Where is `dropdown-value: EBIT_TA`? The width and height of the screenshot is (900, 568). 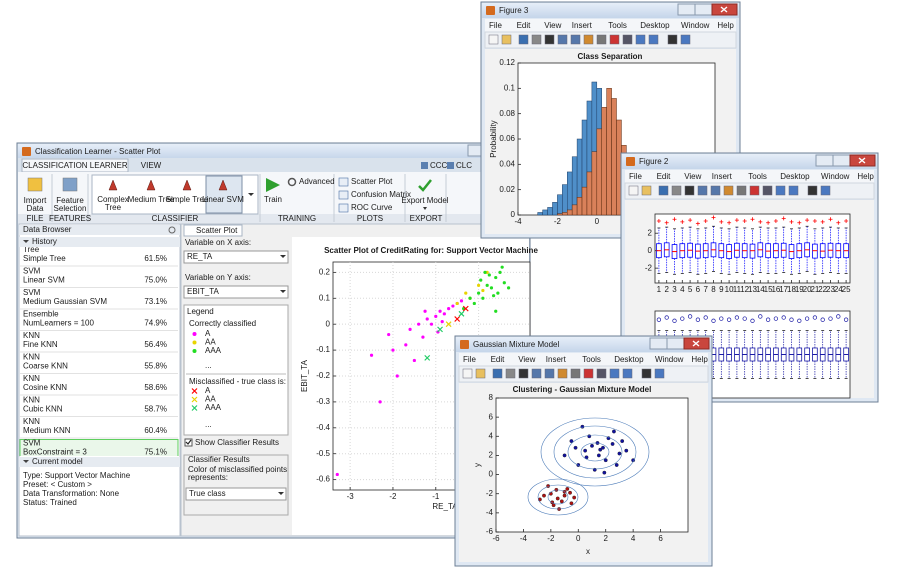
dropdown-value: EBIT_TA is located at coordinates (203, 291).